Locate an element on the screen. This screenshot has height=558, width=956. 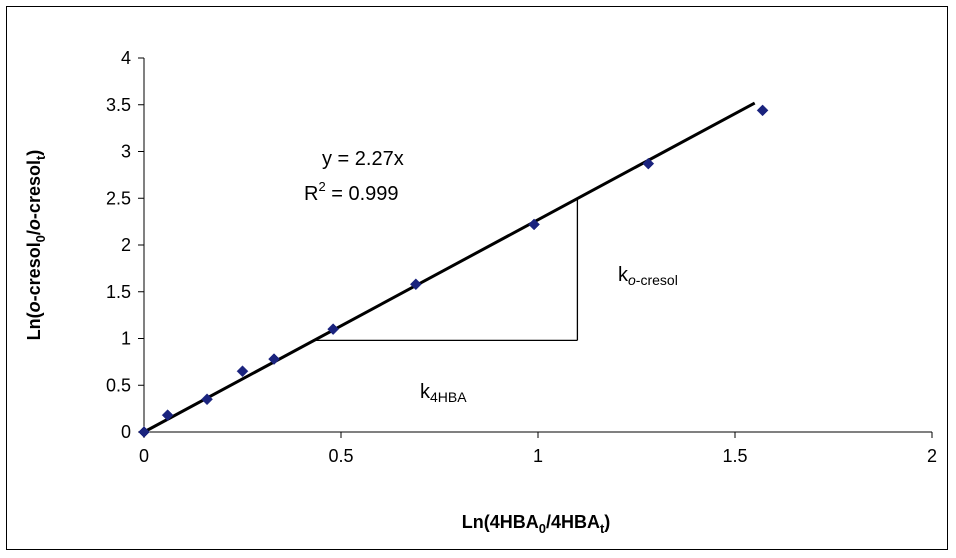
y-tick-label: 3 is located at coordinates (126, 152).